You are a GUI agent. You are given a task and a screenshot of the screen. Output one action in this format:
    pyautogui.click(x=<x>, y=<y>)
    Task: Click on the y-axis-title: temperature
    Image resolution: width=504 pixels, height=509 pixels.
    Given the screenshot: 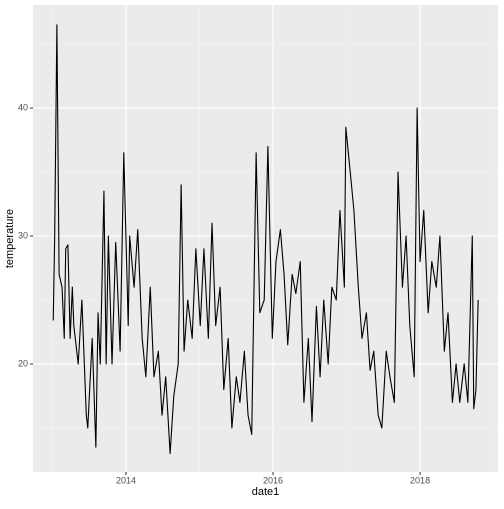 What is the action you would take?
    pyautogui.click(x=10, y=238)
    